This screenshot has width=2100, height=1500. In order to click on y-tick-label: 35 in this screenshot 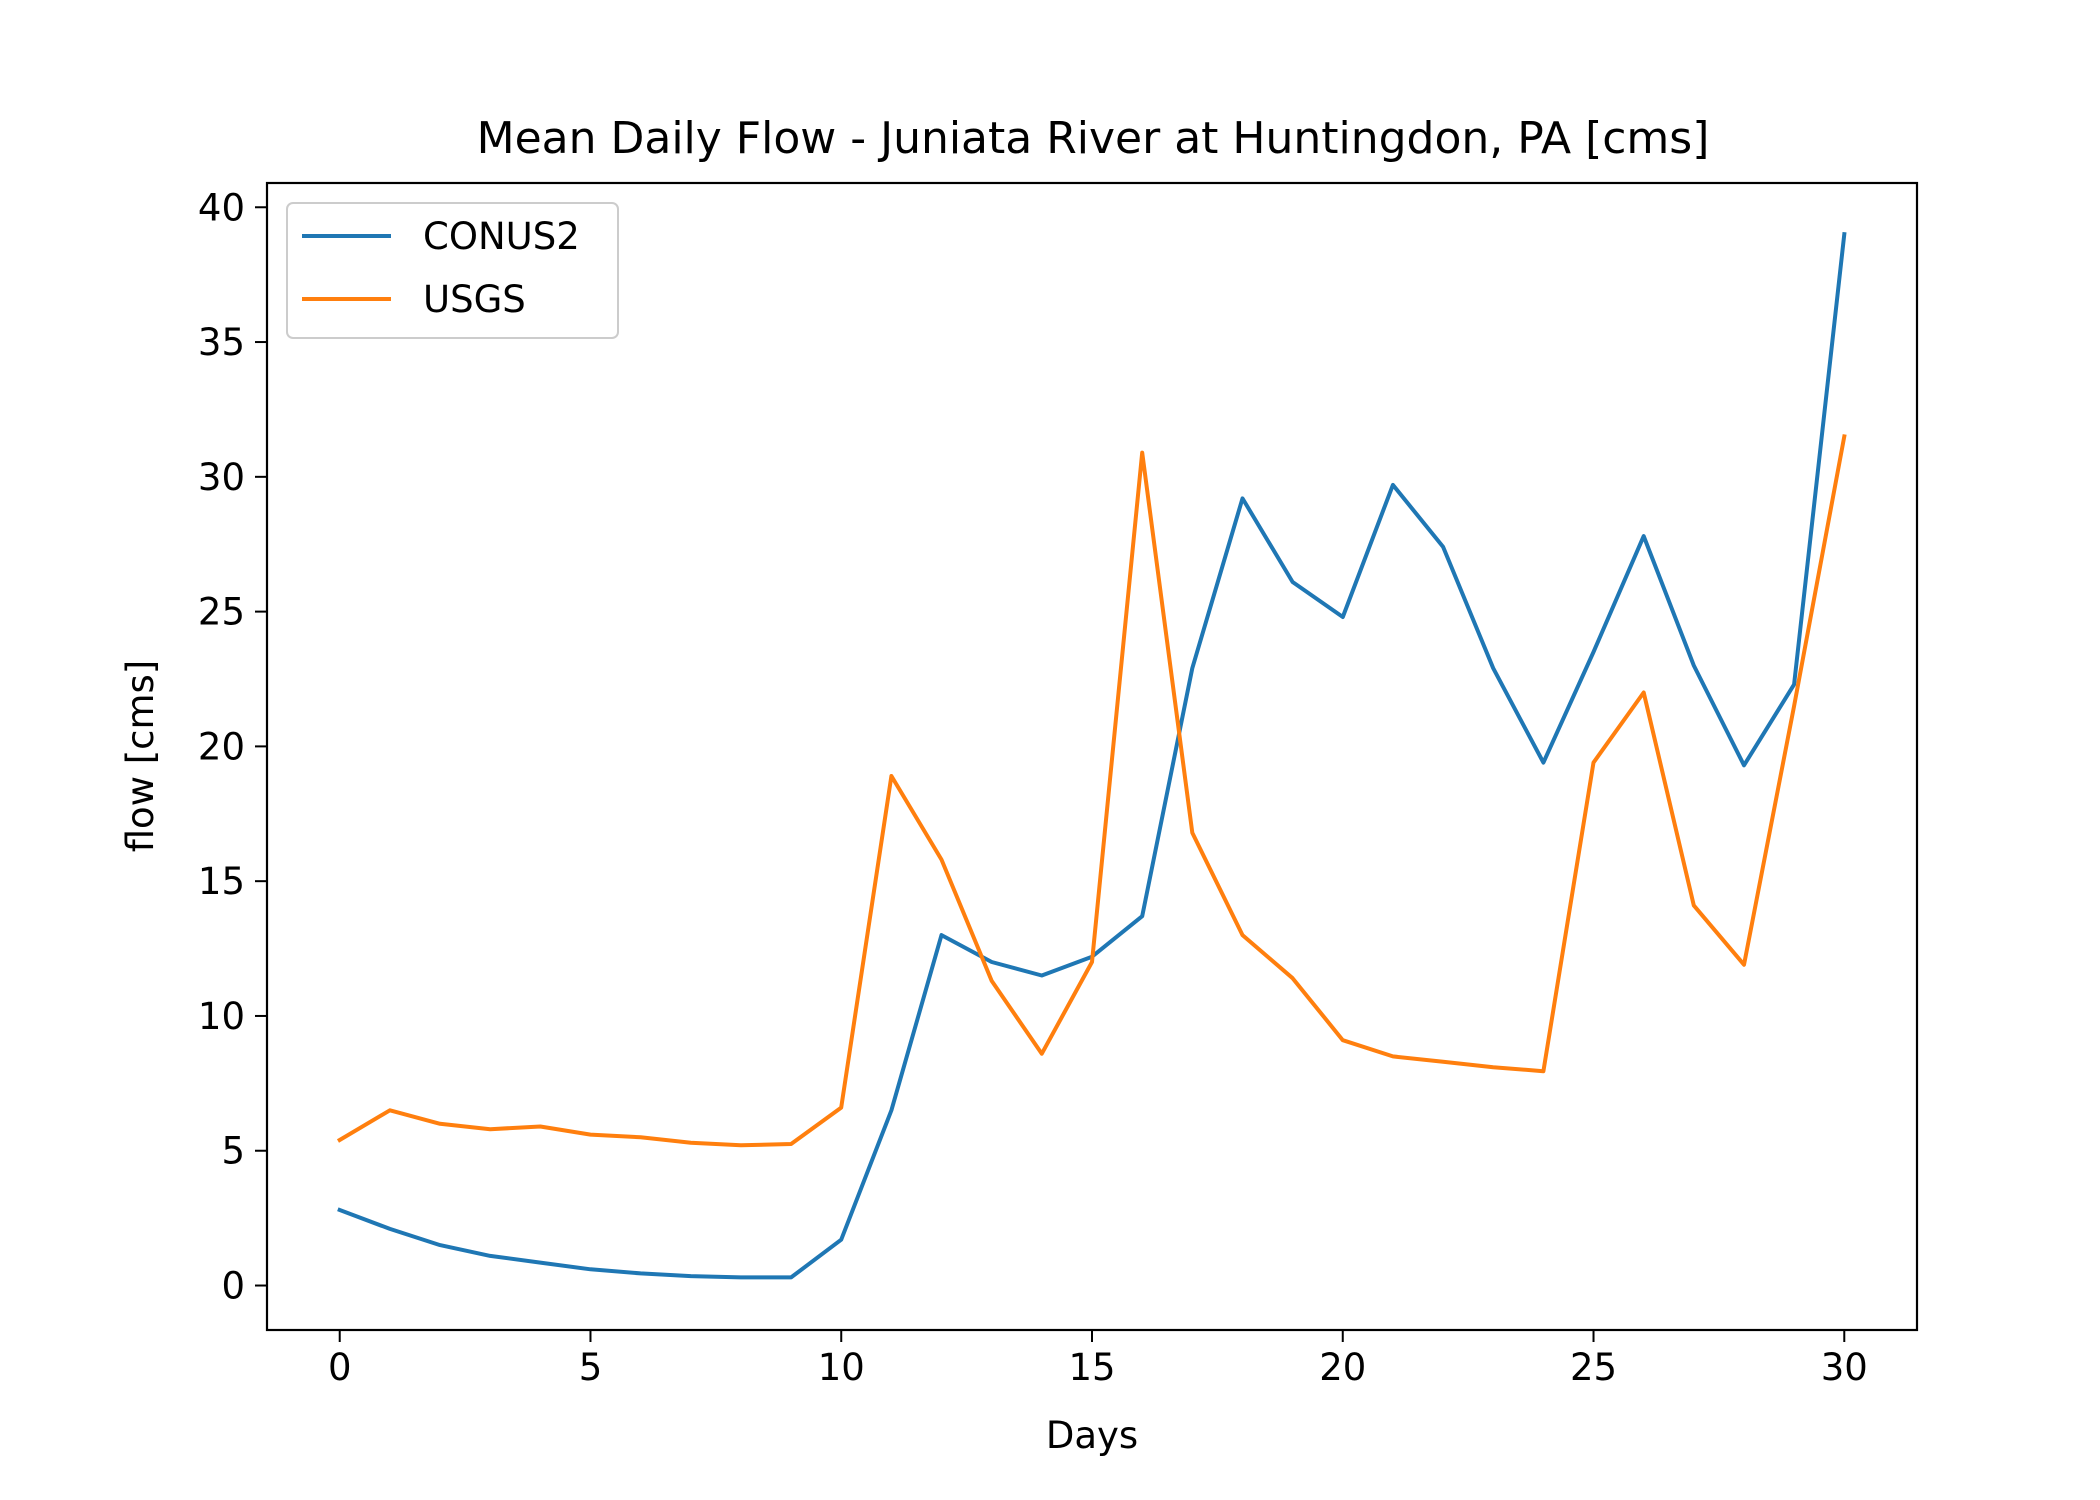, I will do `click(221, 342)`.